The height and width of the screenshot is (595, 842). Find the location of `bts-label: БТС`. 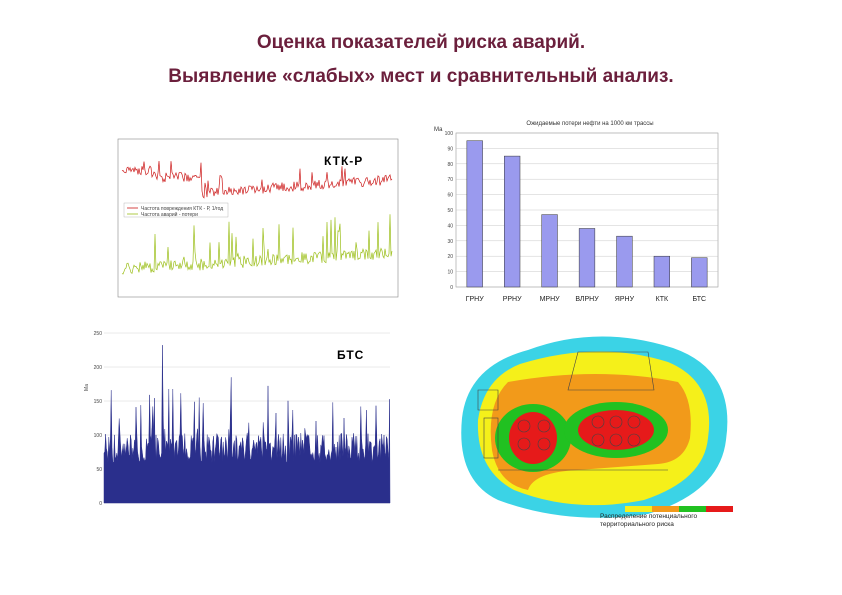

bts-label: БТС is located at coordinates (350, 355).